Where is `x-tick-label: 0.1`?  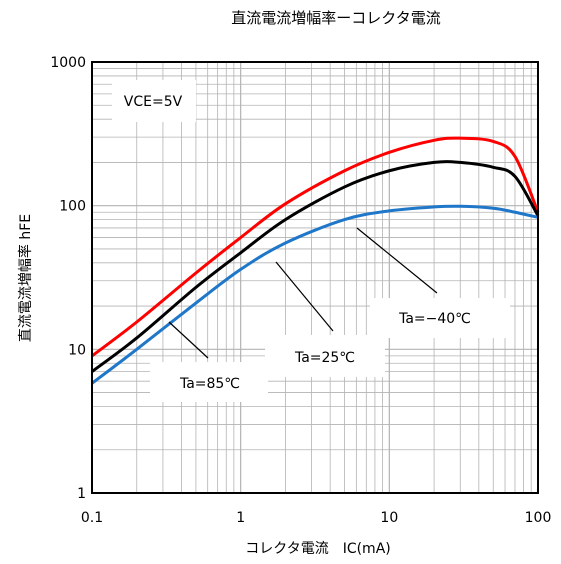 x-tick-label: 0.1 is located at coordinates (92, 518).